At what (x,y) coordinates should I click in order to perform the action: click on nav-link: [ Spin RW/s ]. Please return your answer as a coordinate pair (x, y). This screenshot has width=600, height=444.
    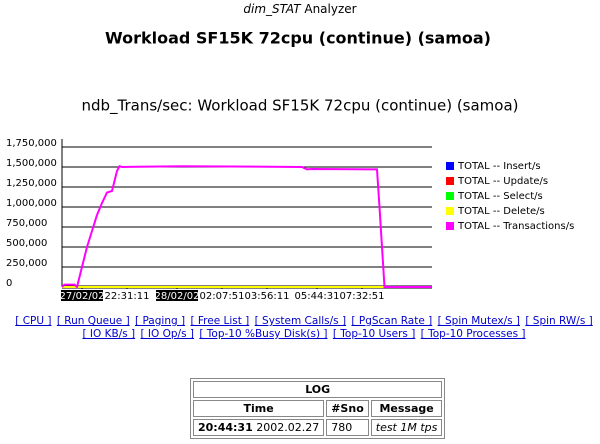
    Looking at the image, I should click on (559, 321).